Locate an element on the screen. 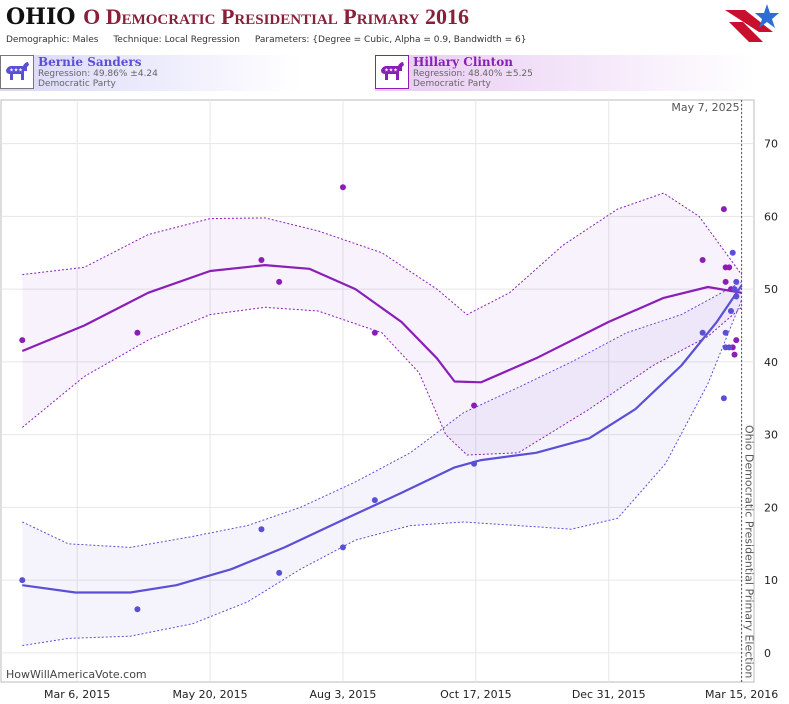 Image resolution: width=789 pixels, height=704 pixels. y-tick-label: 10 is located at coordinates (771, 580).